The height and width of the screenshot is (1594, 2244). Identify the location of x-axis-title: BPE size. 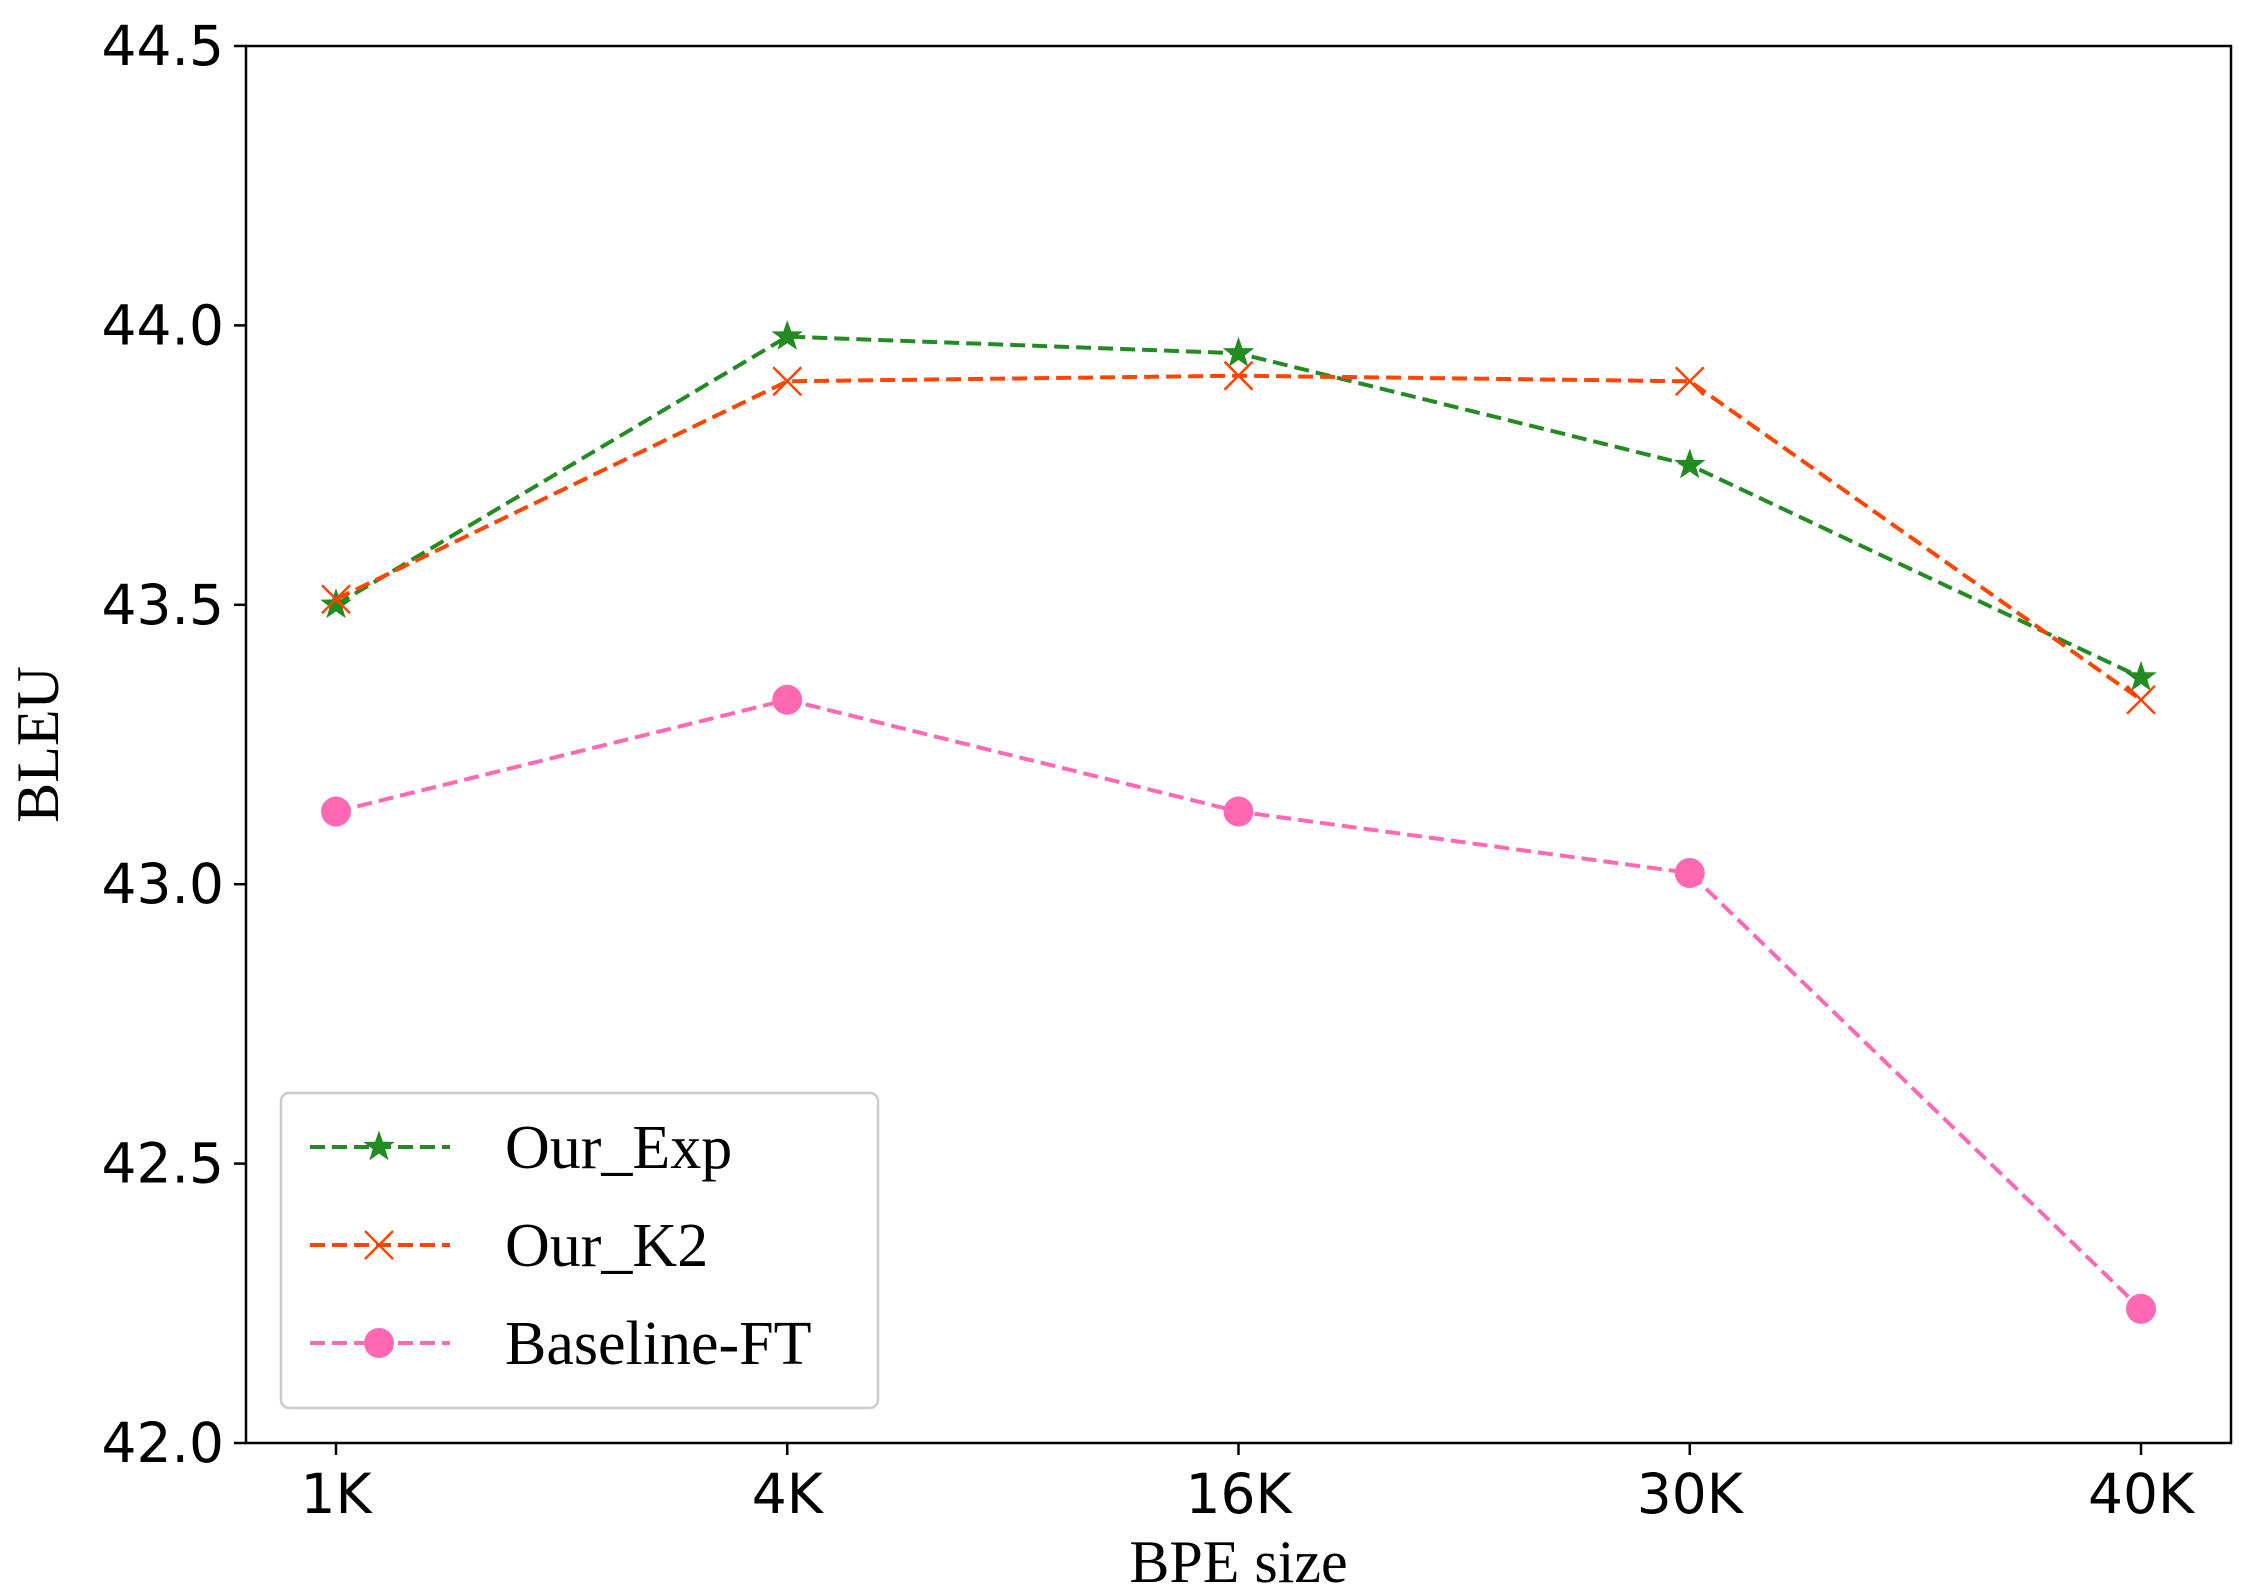
(1238, 1561).